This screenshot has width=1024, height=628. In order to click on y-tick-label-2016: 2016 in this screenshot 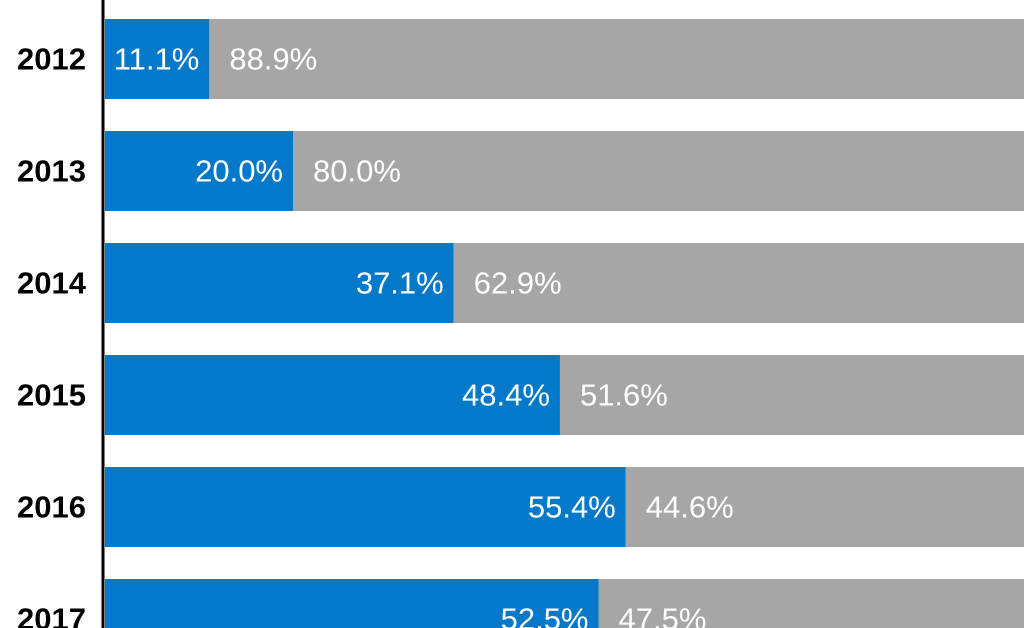, I will do `click(51, 507)`.